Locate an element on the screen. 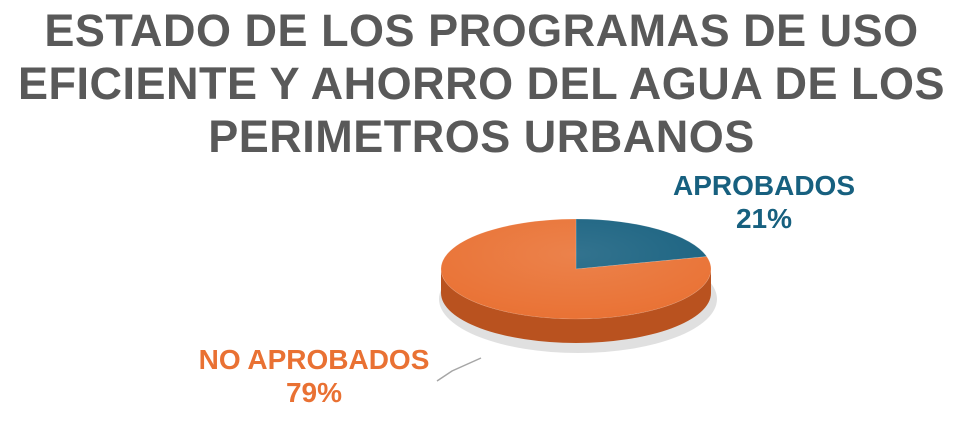 The image size is (963, 430). chart-title-line-2: EFICIENTE Y AHORRO DEL AGUA DE LOS is located at coordinates (481, 83).